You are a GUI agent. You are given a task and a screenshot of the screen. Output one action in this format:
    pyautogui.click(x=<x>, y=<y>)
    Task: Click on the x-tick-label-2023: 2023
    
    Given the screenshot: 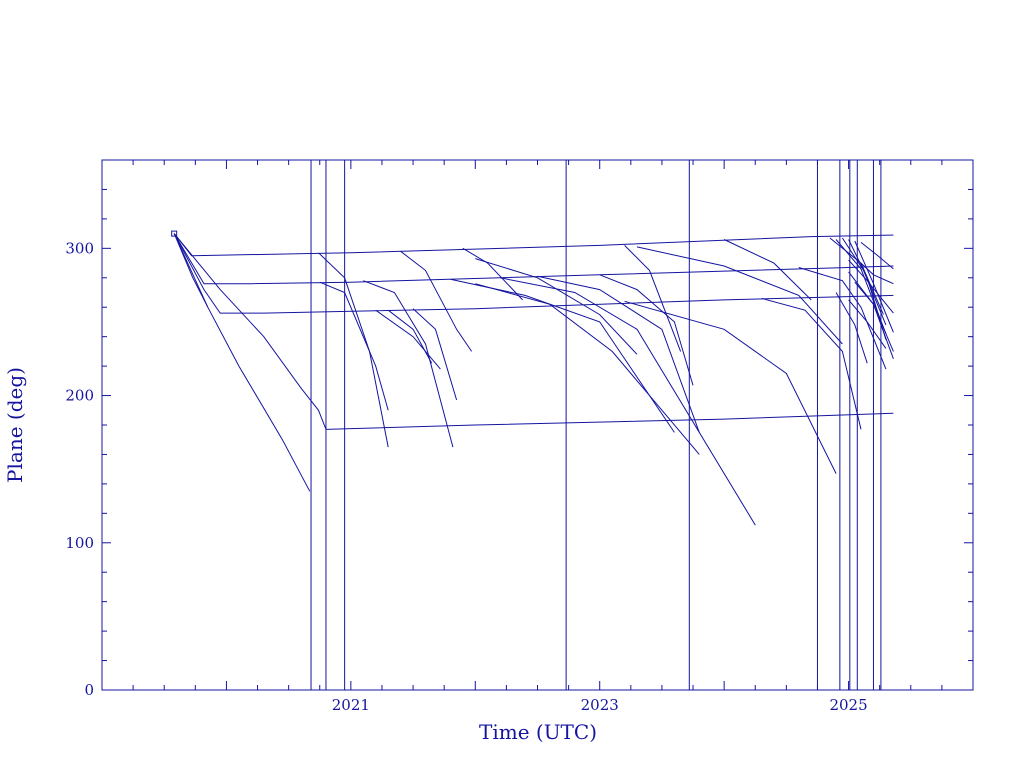 What is the action you would take?
    pyautogui.click(x=600, y=705)
    